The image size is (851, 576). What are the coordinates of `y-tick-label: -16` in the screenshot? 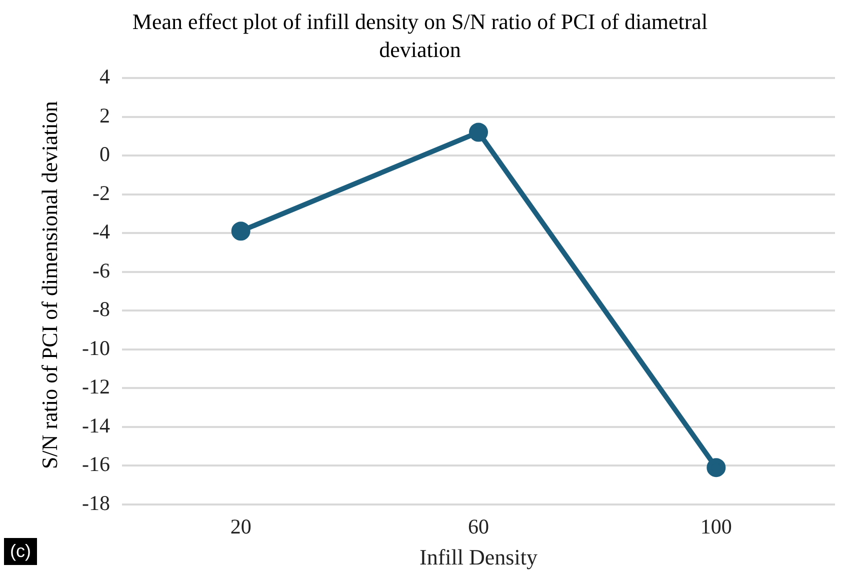 It's located at (96, 464).